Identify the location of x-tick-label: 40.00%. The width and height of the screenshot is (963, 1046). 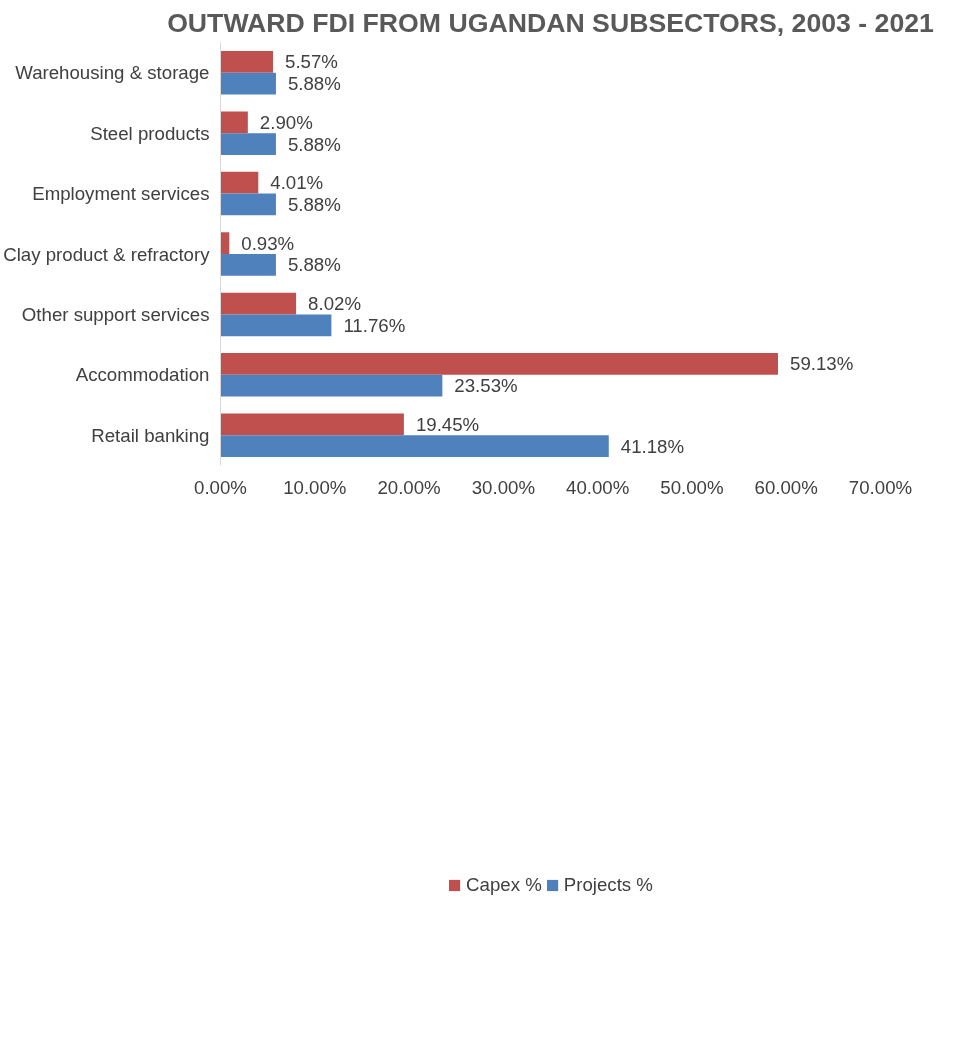
(598, 487).